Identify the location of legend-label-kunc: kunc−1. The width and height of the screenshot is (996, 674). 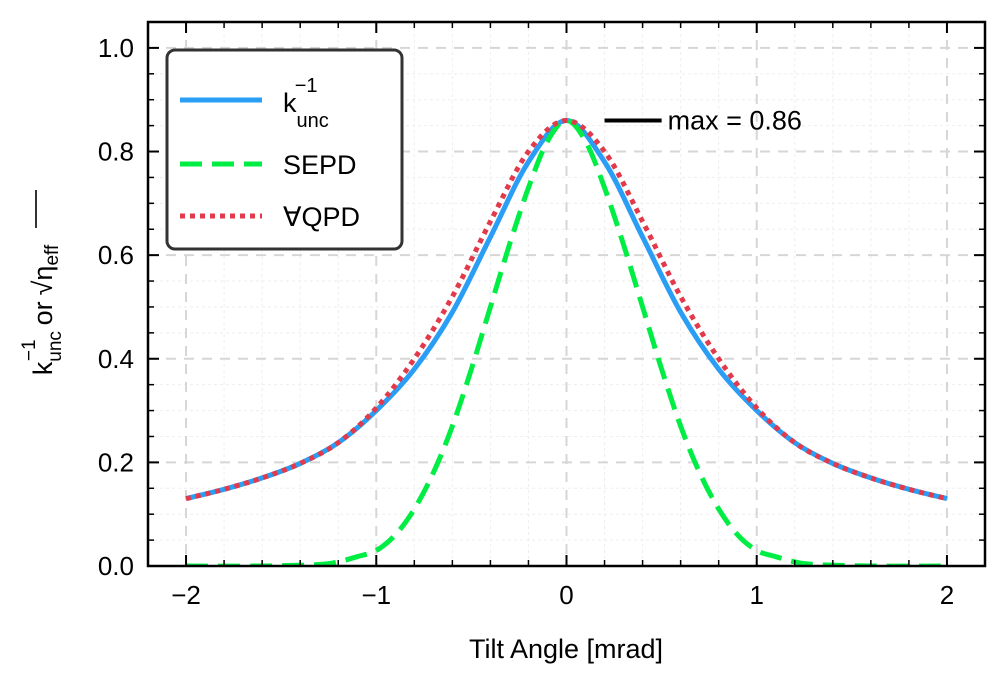
(306, 103).